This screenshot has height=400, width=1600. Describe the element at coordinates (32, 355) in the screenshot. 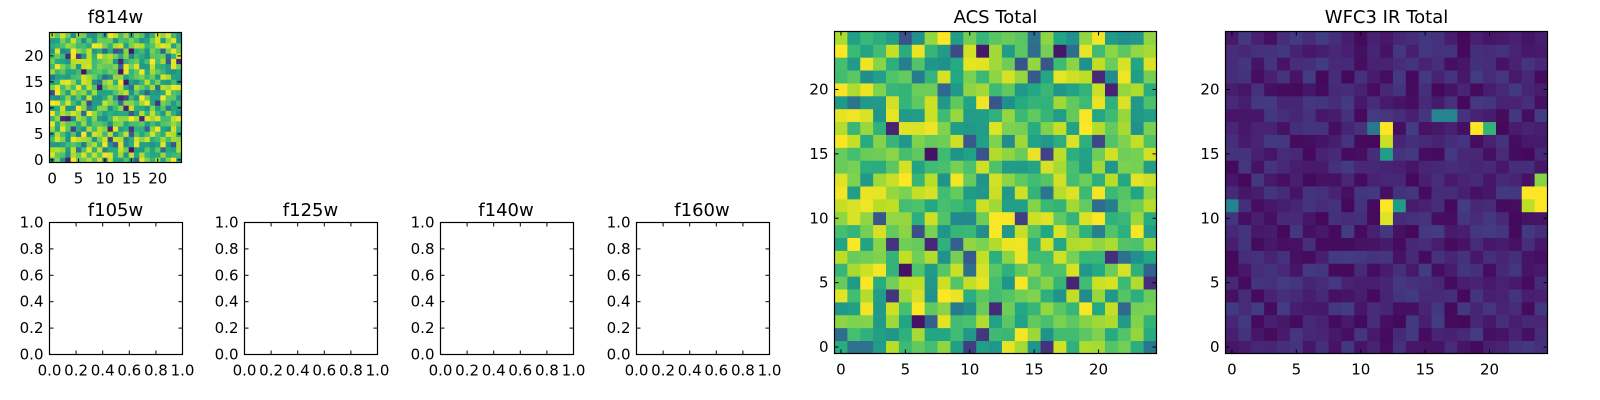

I see `y-tick-label: 0.0` at that location.